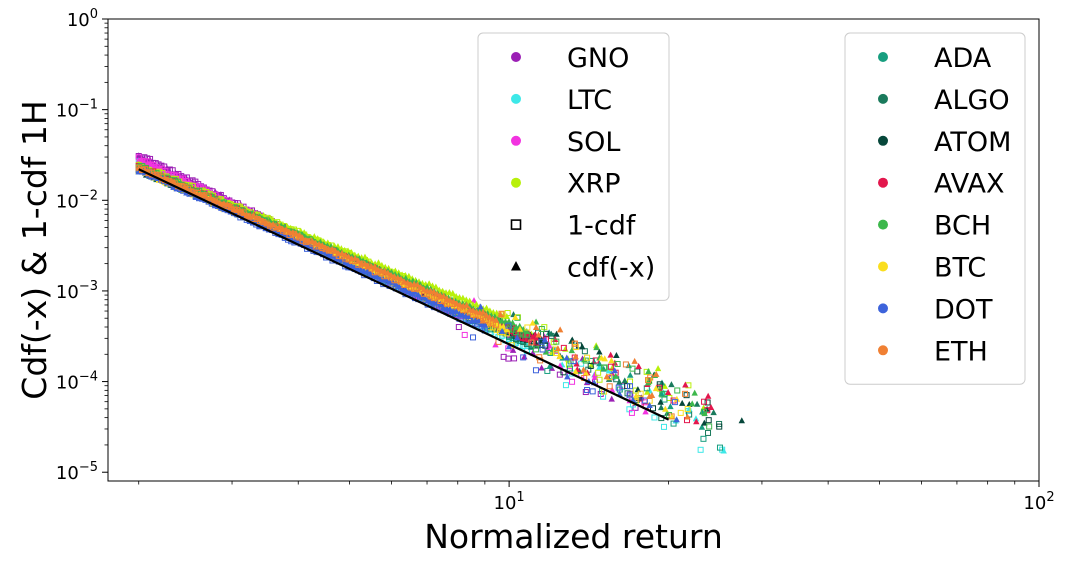  Describe the element at coordinates (516, 182) in the screenshot. I see `legend-marker-xrp` at that location.